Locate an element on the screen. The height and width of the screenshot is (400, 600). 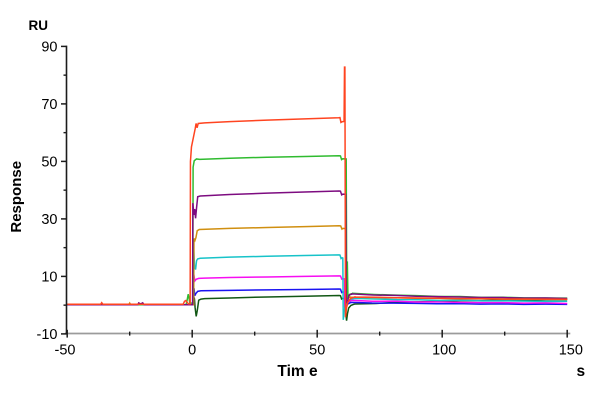
svg-text: -10 is located at coordinates (47, 335).